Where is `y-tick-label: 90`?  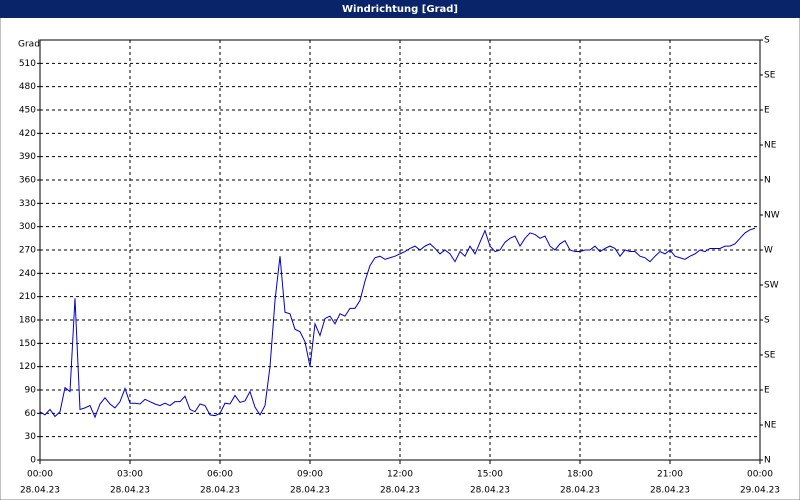
y-tick-label: 90 is located at coordinates (31, 391).